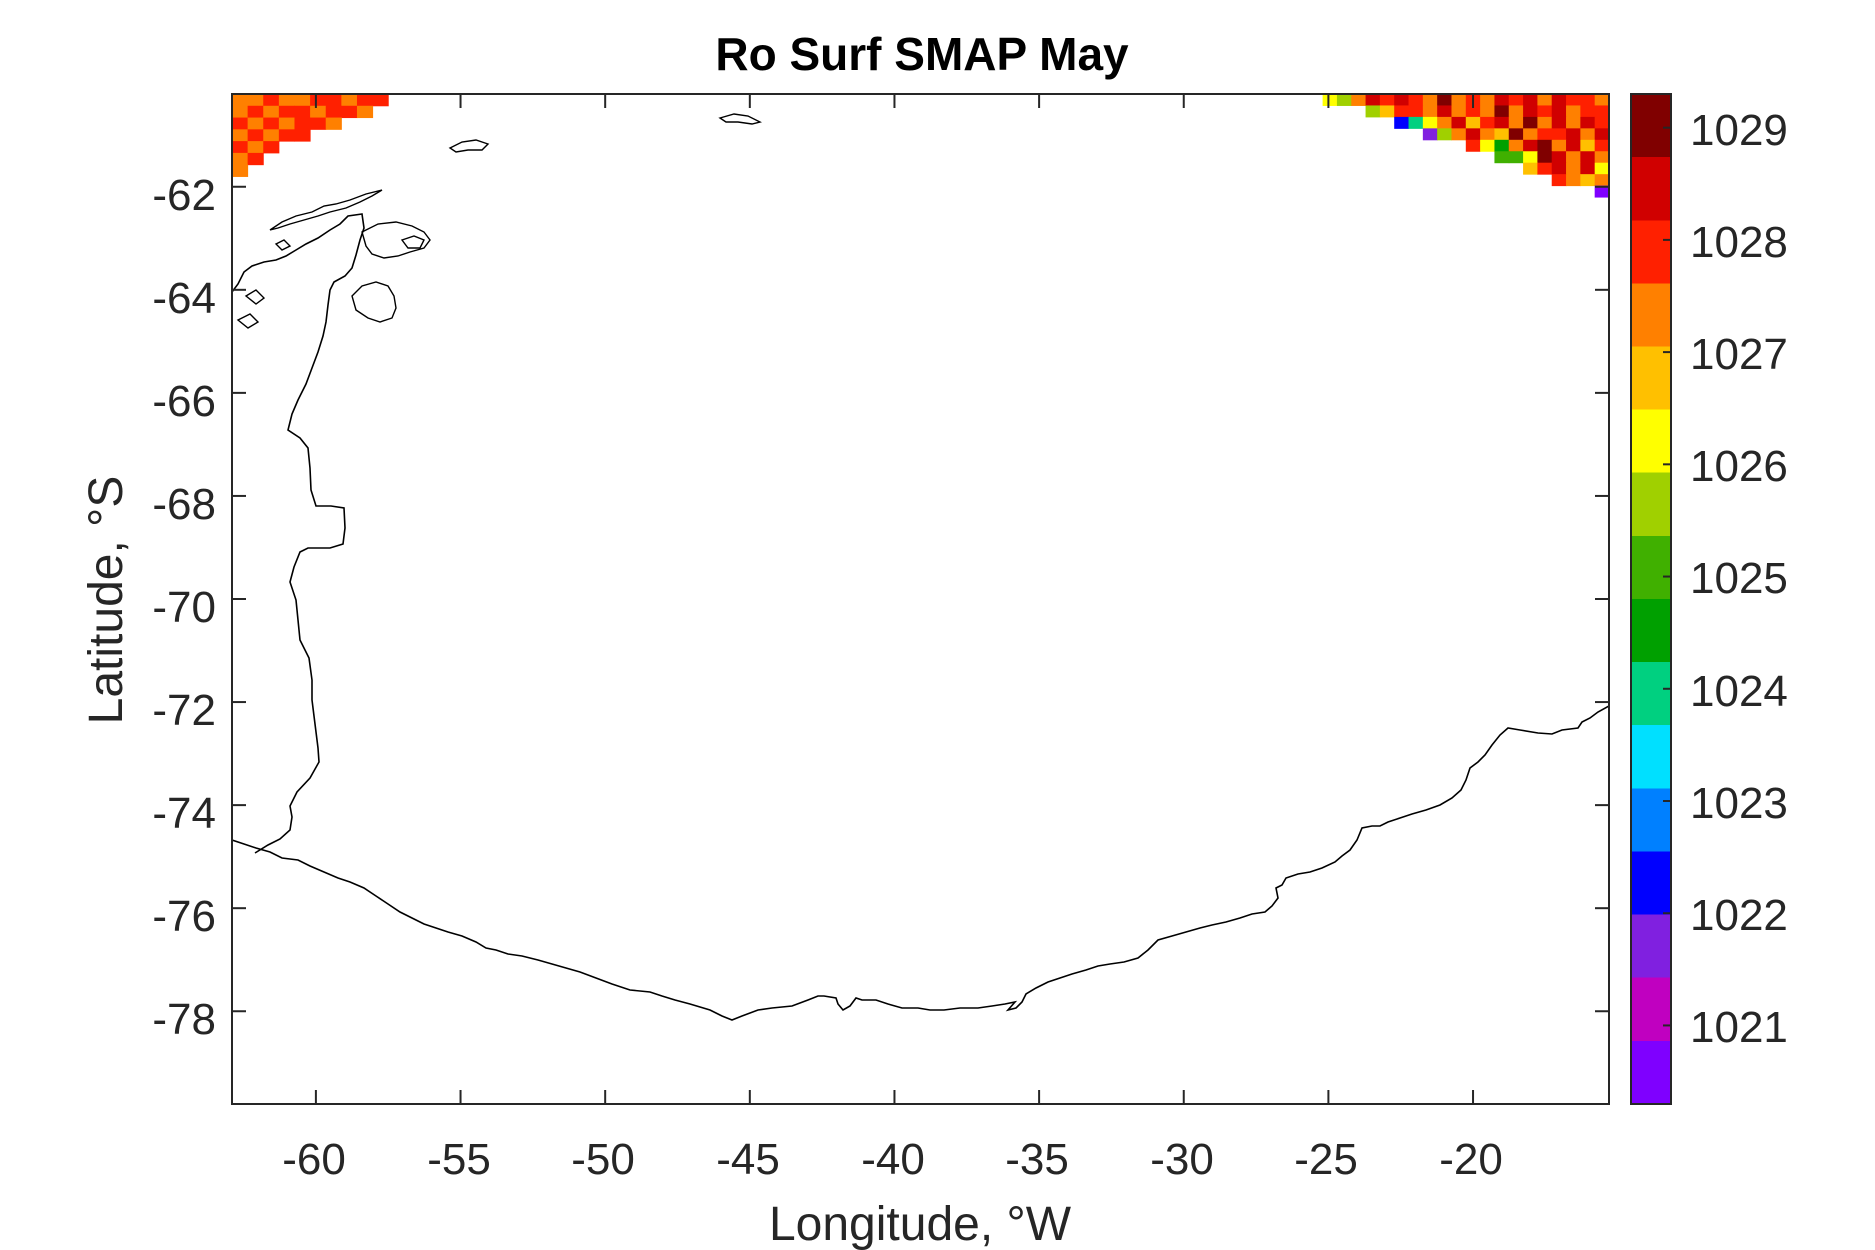  I want to click on x-tick-label: -55, so click(459, 1159).